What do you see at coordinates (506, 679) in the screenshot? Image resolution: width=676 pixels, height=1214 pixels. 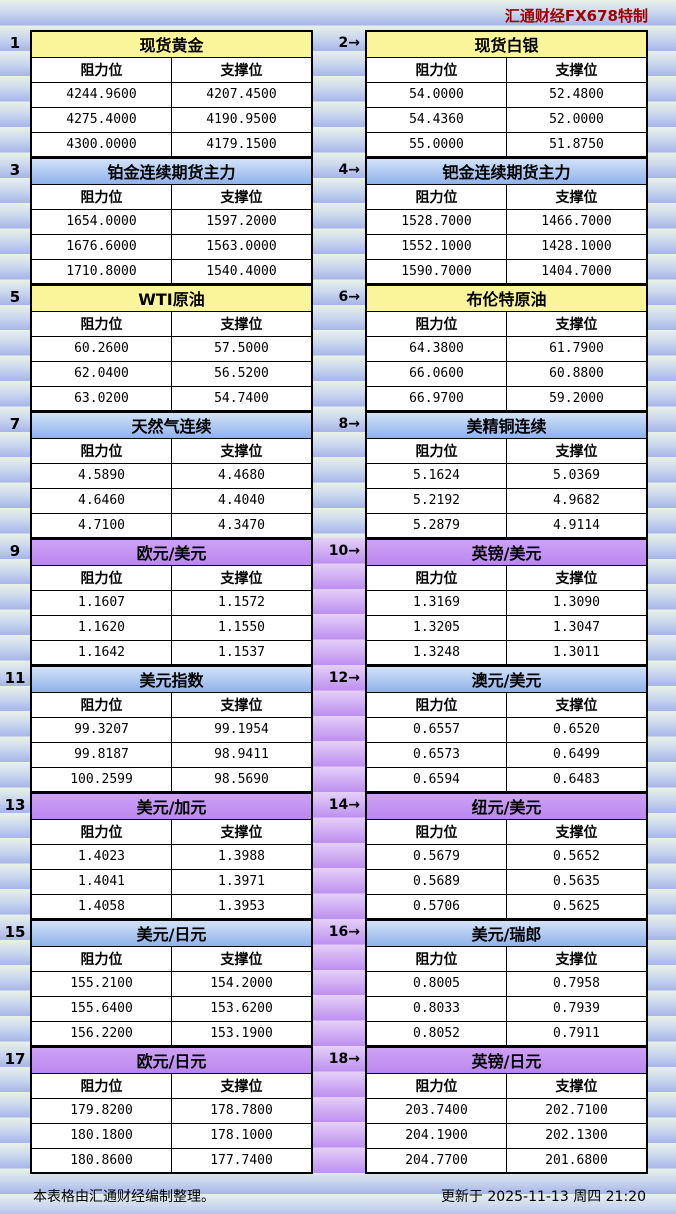 I see `table-title: 澳元/美元` at bounding box center [506, 679].